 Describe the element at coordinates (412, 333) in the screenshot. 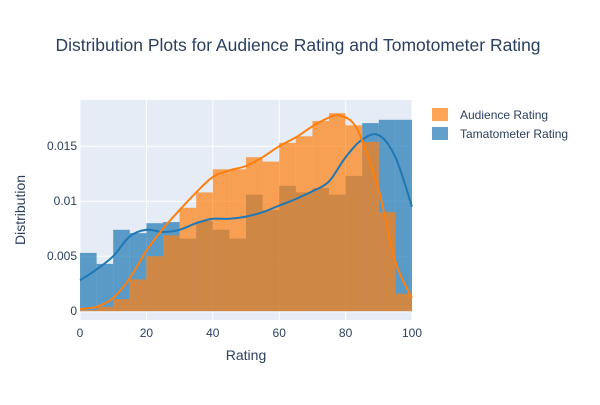

I see `x-tick-label: 100` at that location.